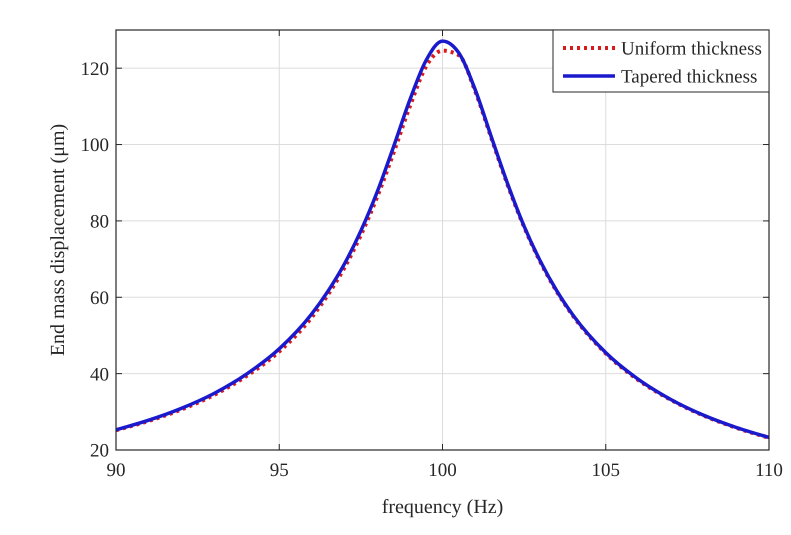  I want to click on x-tick-label: 90, so click(116, 470).